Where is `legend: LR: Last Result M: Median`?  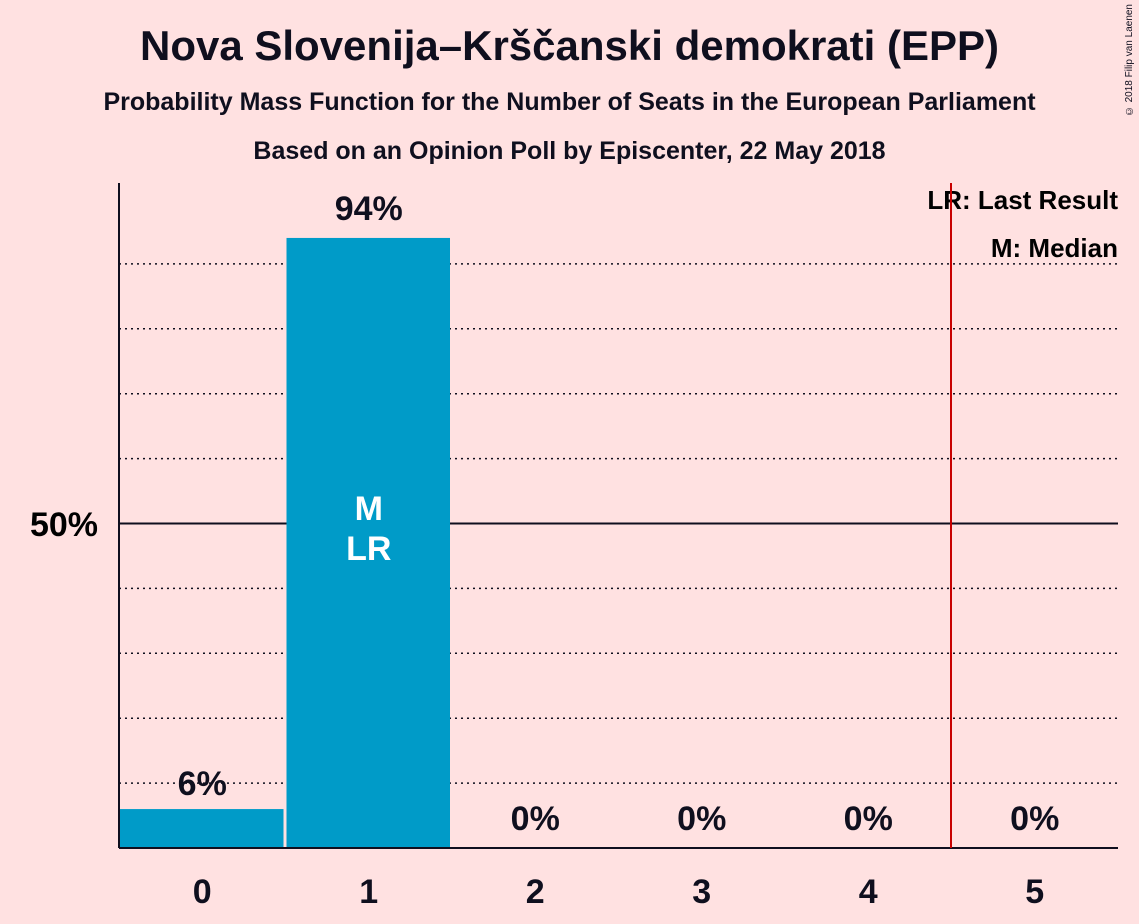
legend: LR: Last Result M: Median is located at coordinates (1022, 224).